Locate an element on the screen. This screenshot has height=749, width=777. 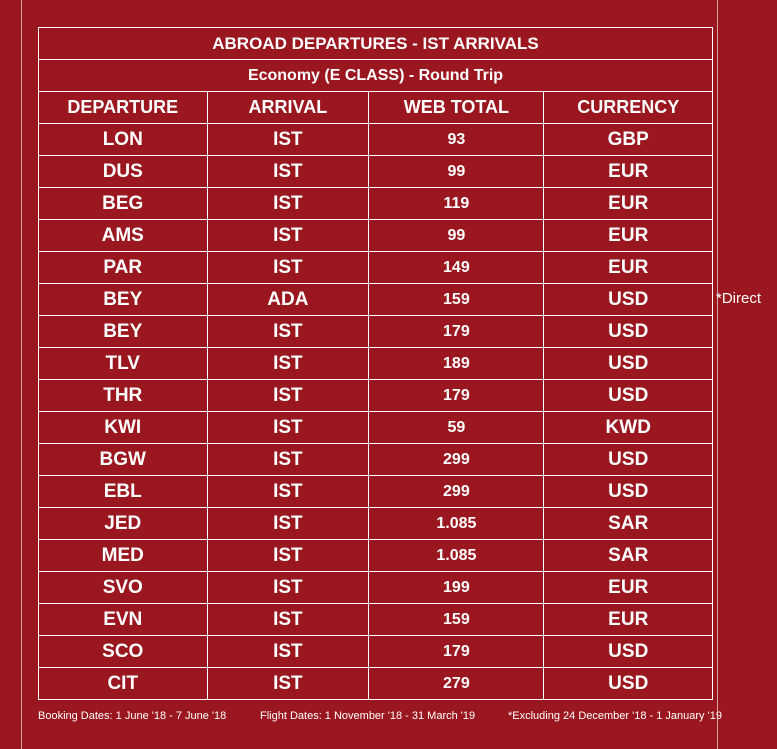
table-row: AMS IST 99 EUR is located at coordinates (375, 235).